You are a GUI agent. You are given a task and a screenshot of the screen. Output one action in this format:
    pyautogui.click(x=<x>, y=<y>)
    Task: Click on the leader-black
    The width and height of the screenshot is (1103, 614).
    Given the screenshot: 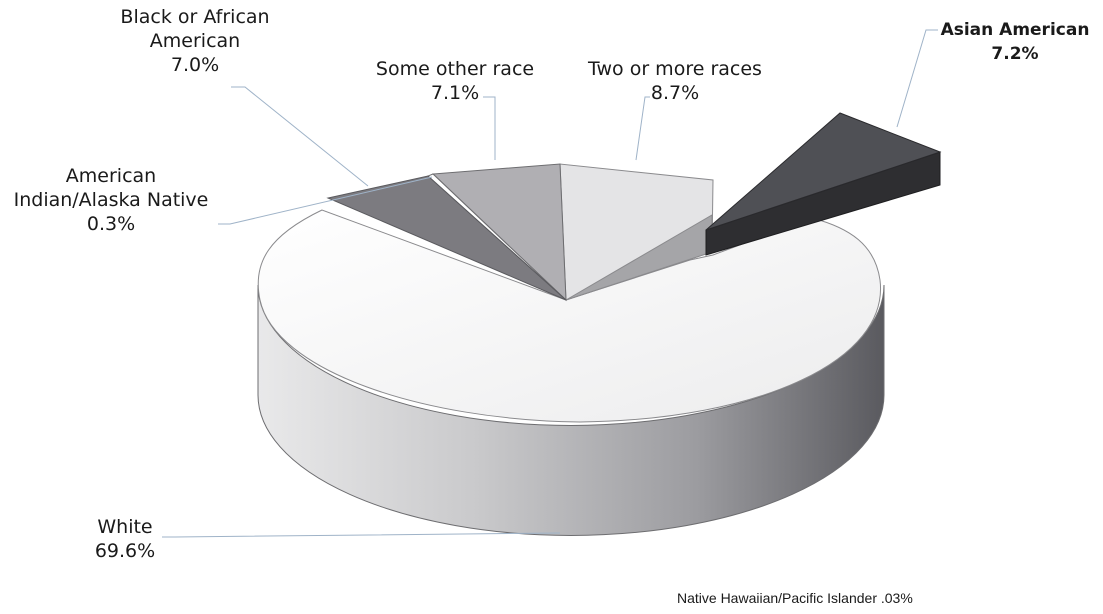 What is the action you would take?
    pyautogui.click(x=300, y=136)
    